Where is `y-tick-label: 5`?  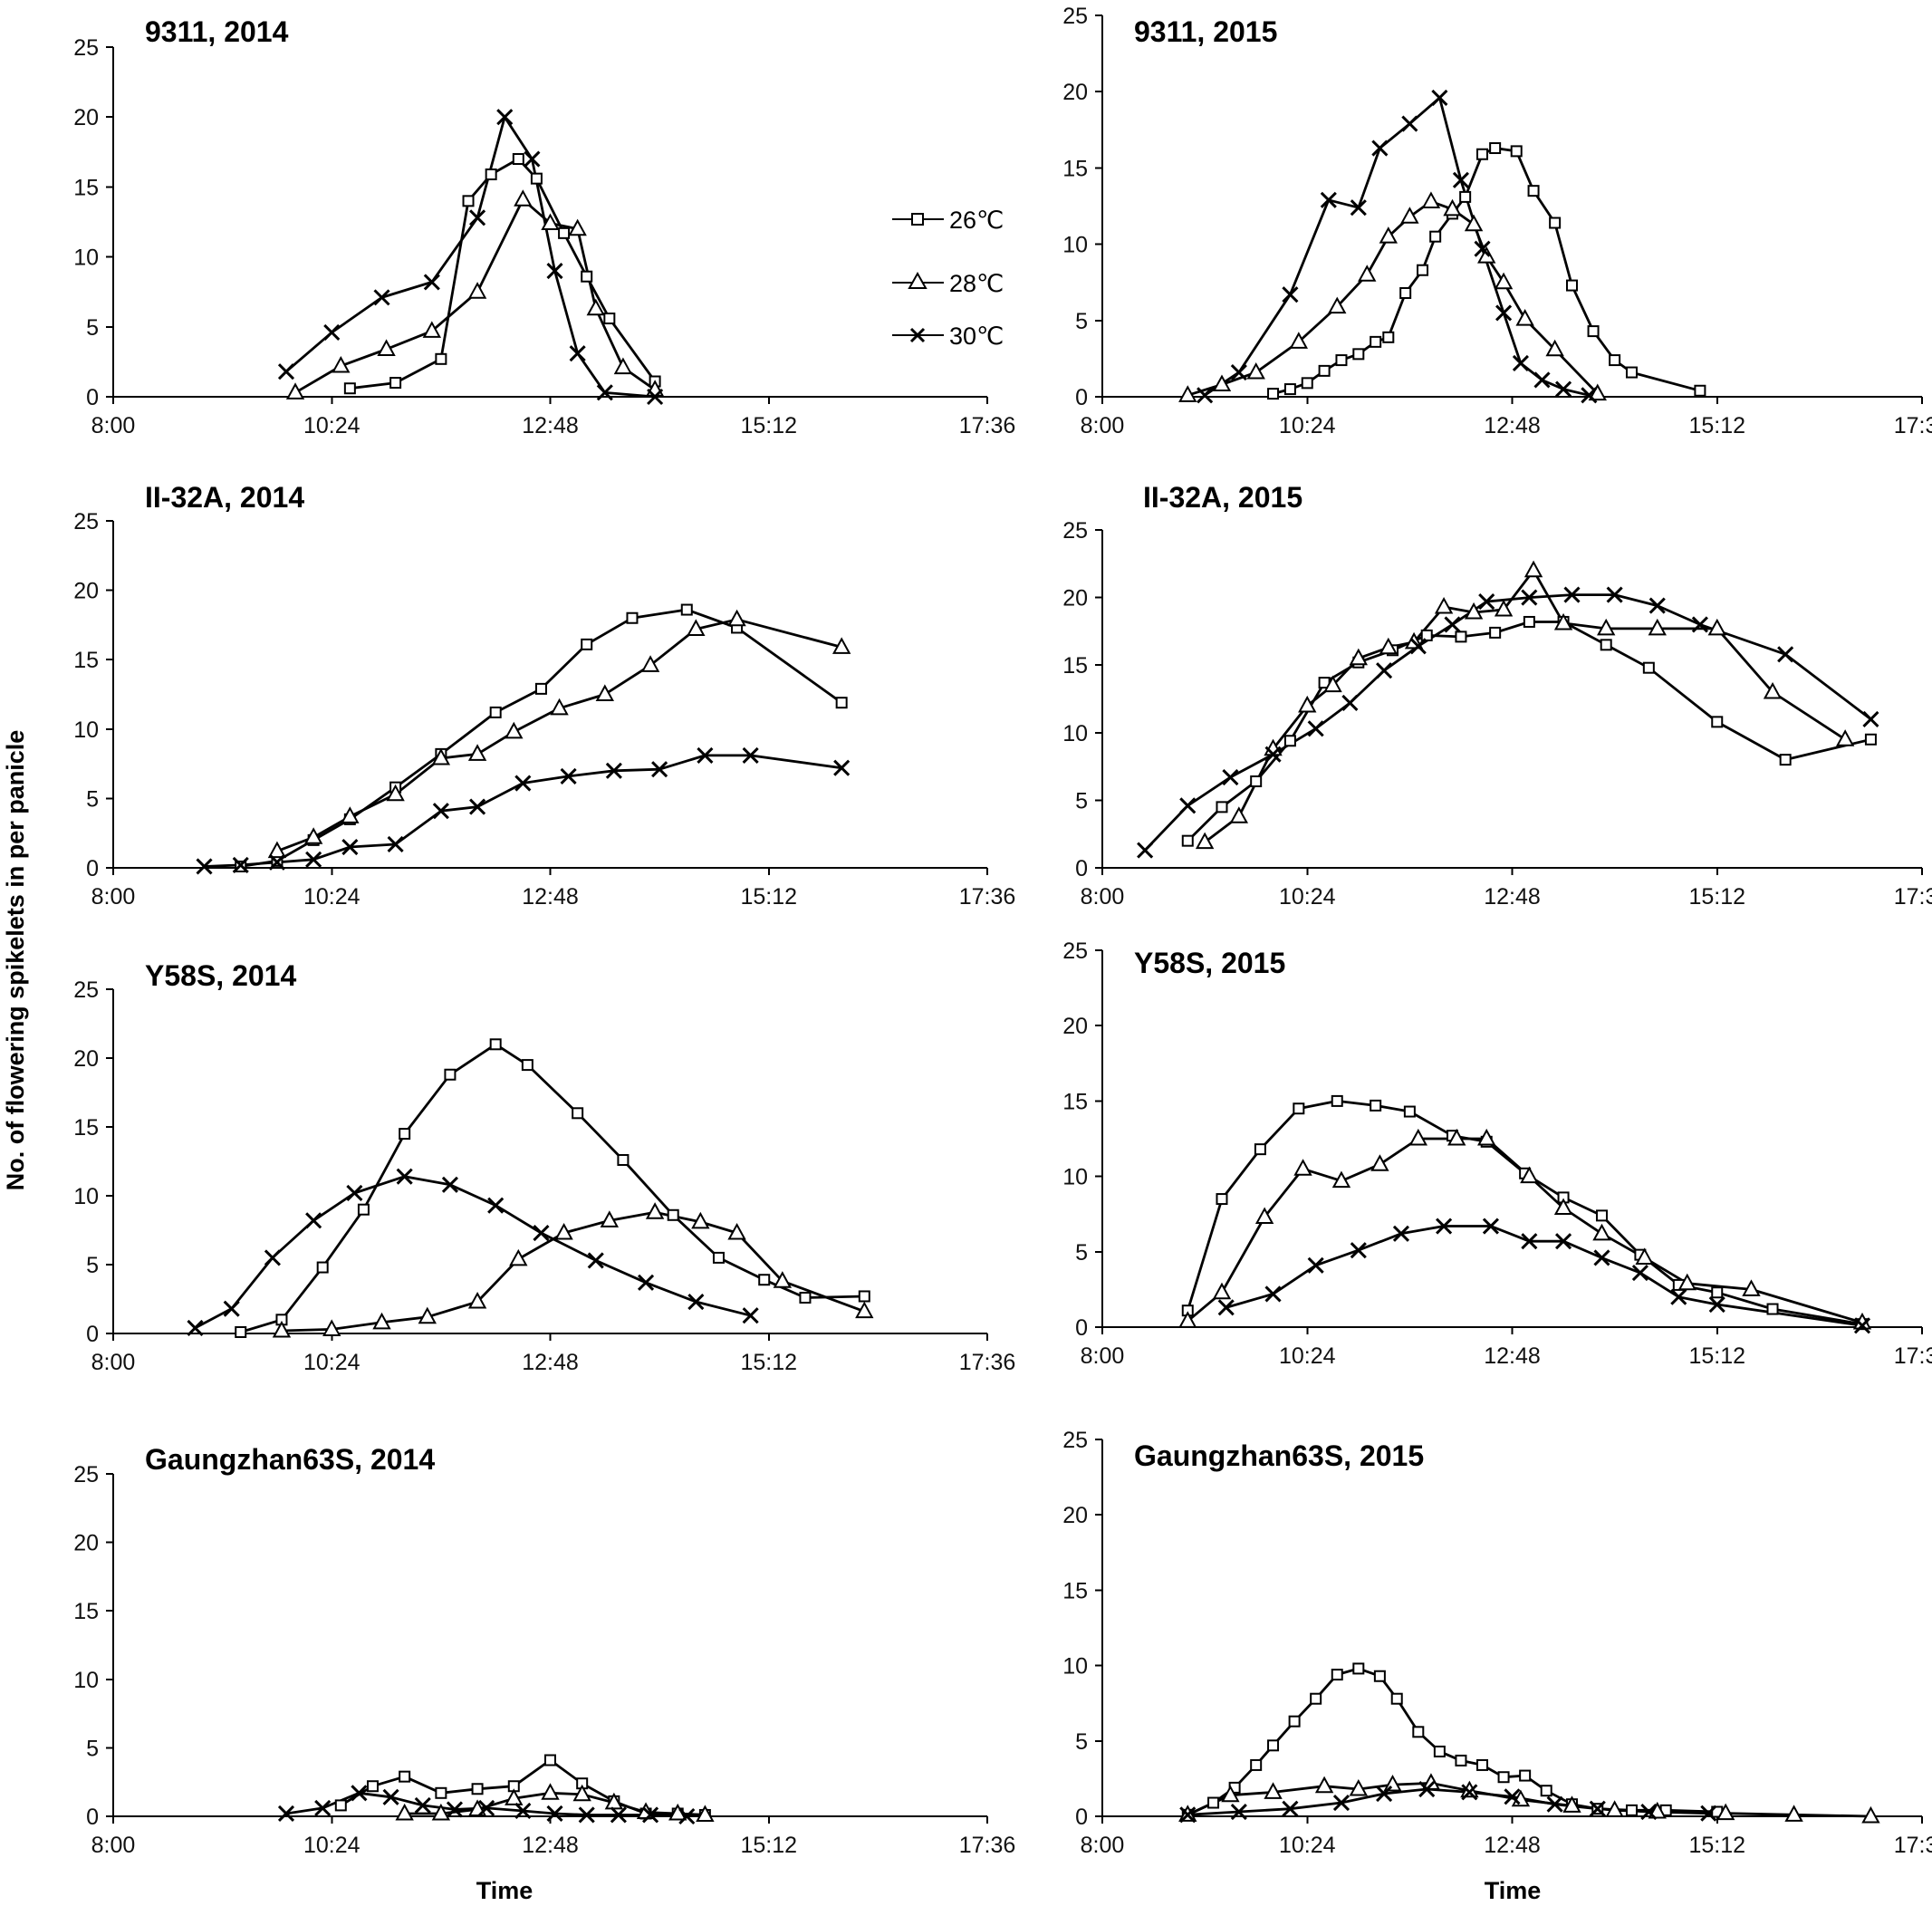
y-tick-label: 5 is located at coordinates (92, 328).